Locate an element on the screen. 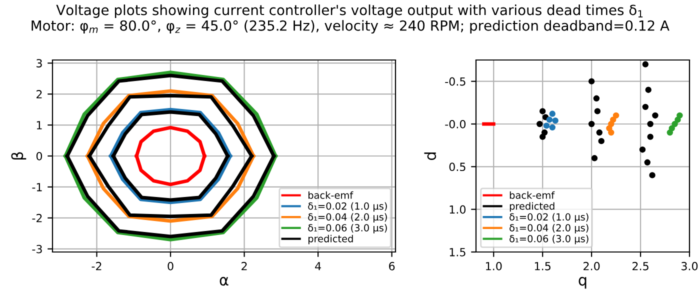 The image size is (700, 300). y-tick-label: -0.0 is located at coordinates (455, 124).